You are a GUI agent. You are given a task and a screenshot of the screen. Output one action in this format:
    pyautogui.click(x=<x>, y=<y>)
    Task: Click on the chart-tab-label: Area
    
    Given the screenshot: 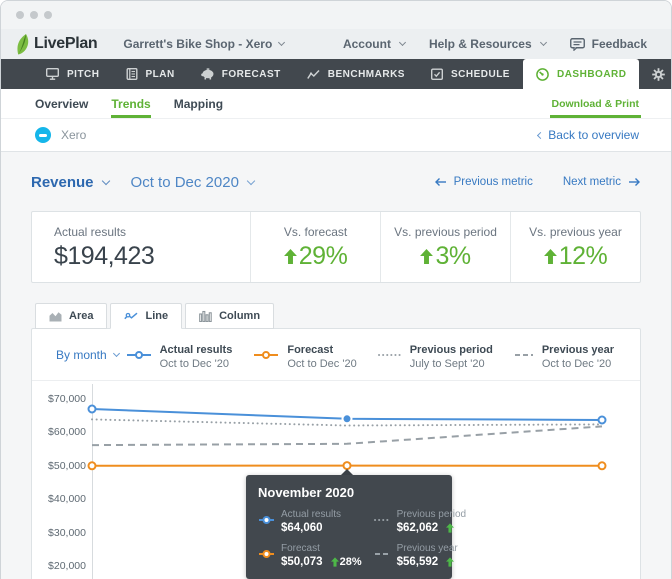 What is the action you would take?
    pyautogui.click(x=81, y=316)
    